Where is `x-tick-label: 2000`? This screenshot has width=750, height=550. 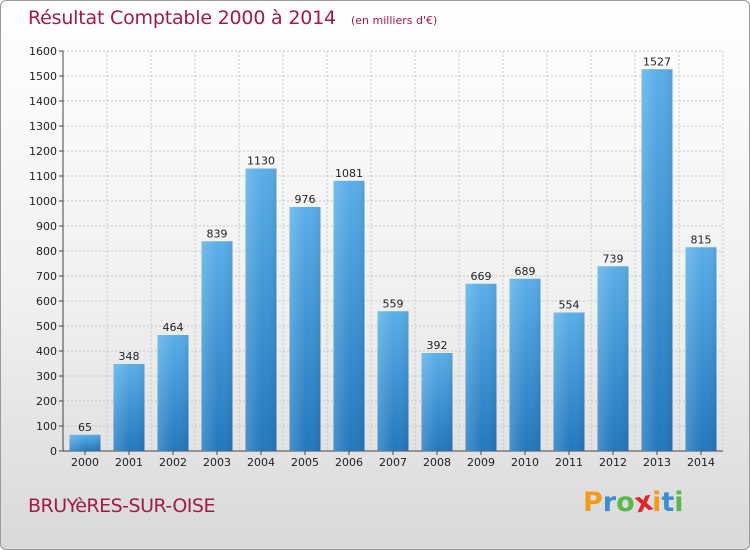
x-tick-label: 2000 is located at coordinates (85, 462).